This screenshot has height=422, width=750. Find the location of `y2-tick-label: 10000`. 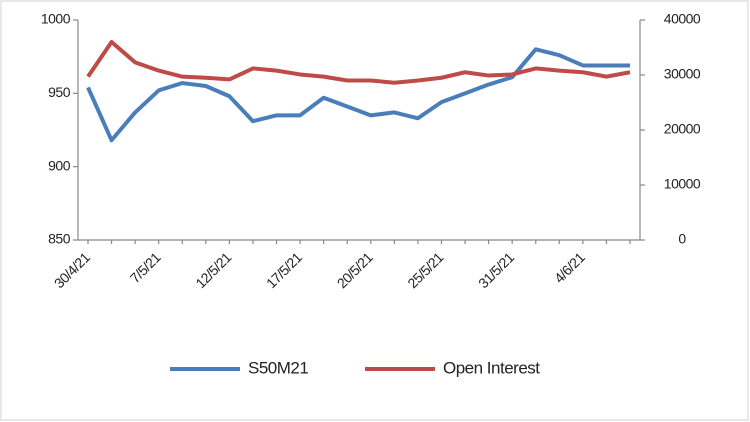

y2-tick-label: 10000 is located at coordinates (682, 184).